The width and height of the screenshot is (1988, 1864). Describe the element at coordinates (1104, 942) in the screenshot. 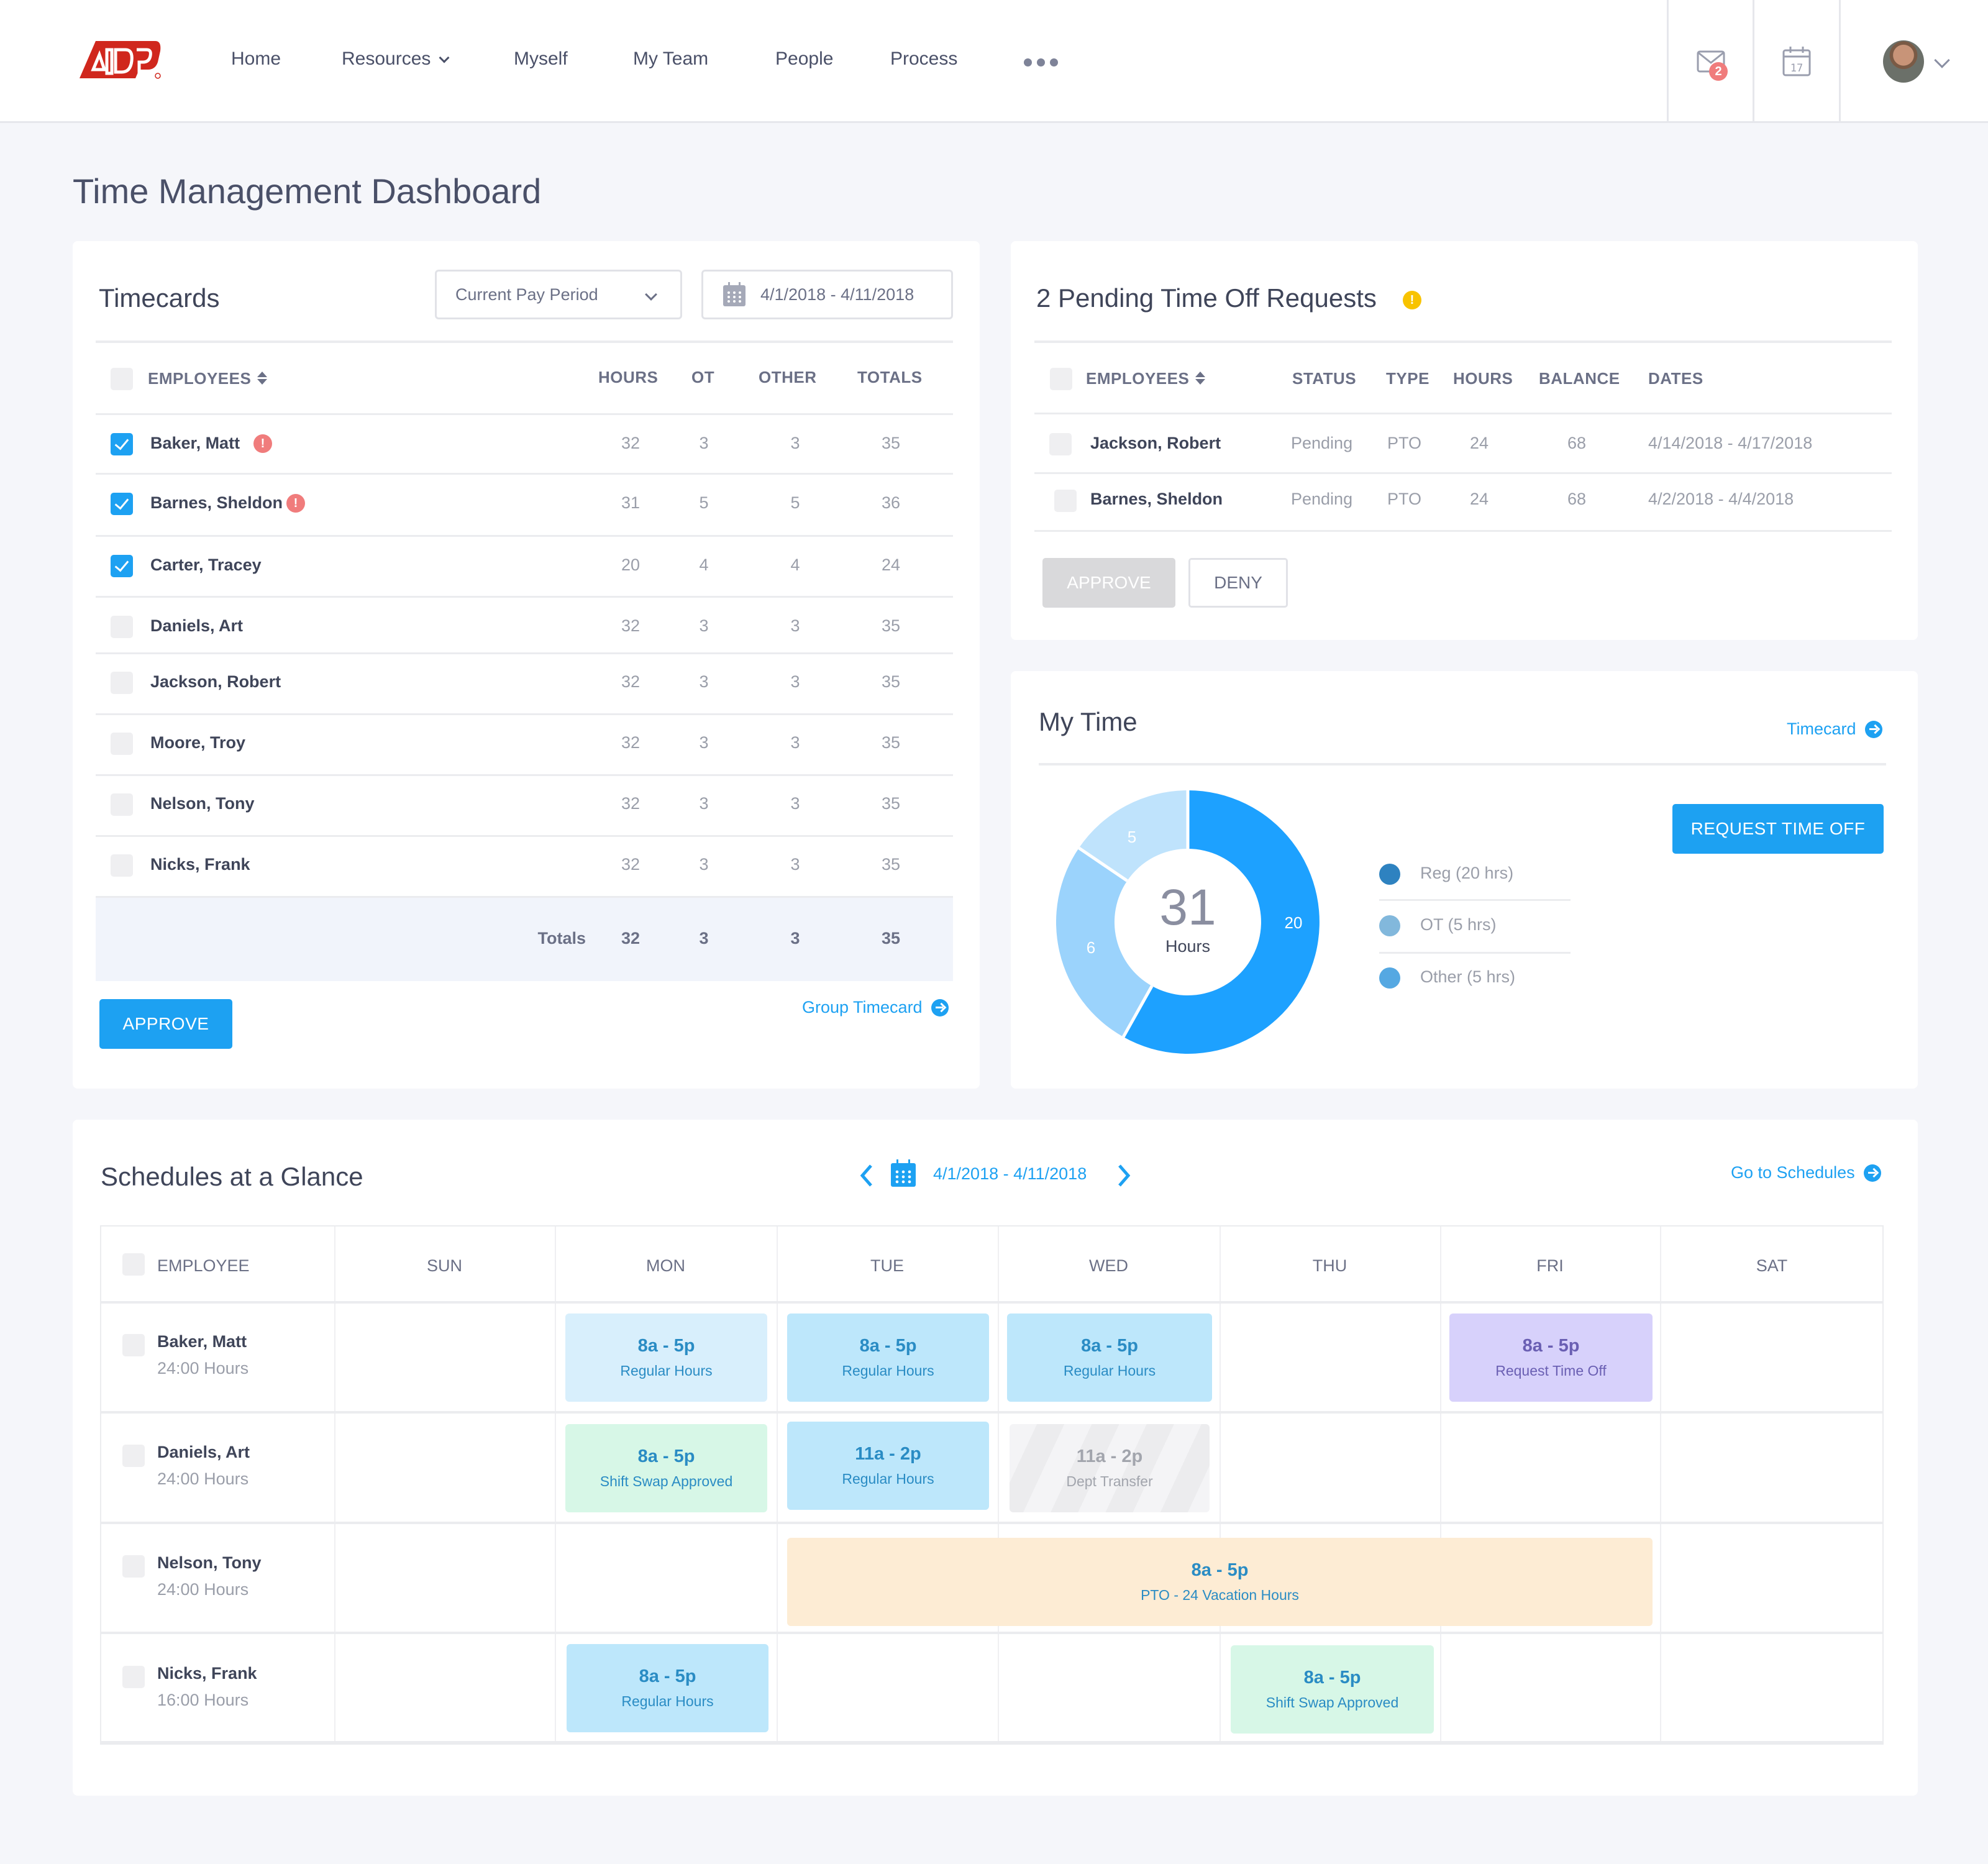

I see `donut-segment-ot` at that location.